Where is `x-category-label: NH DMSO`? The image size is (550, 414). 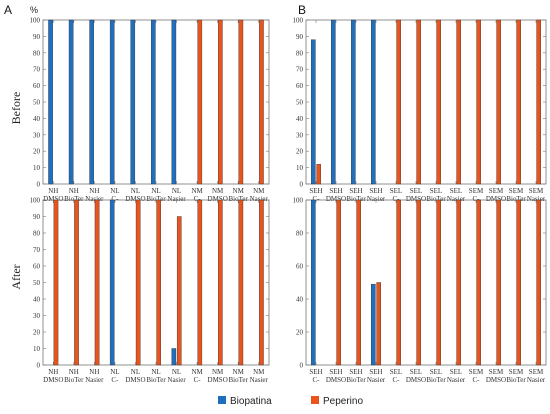 x-category-label: NH DMSO is located at coordinates (53, 195).